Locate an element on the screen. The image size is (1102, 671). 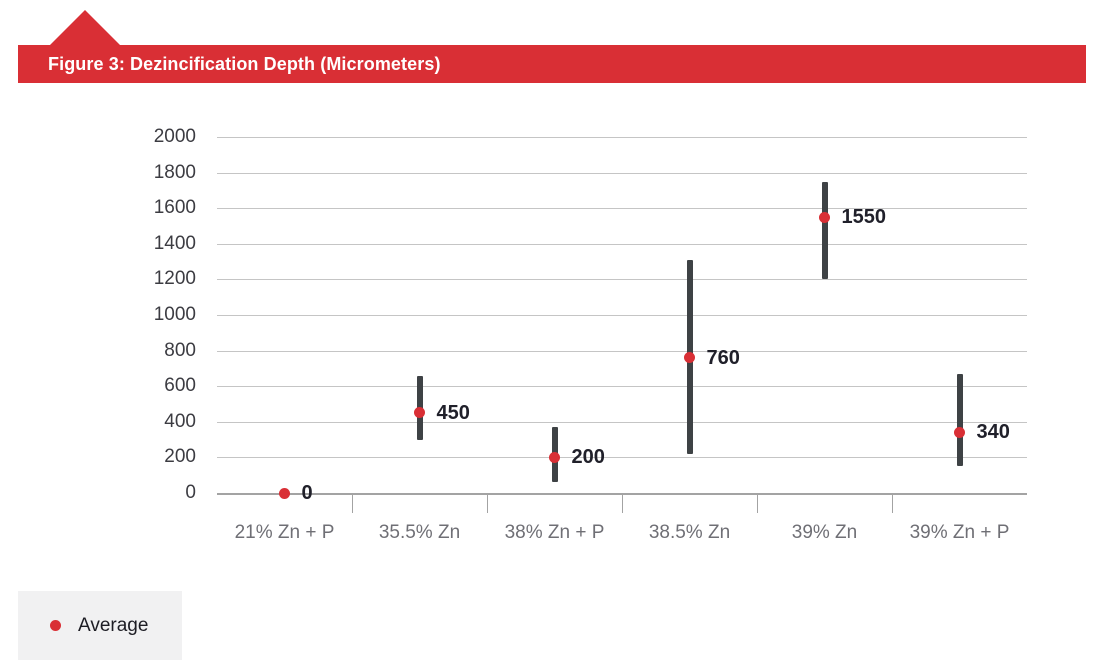
banner-arrow-up-icon is located at coordinates (85, 27).